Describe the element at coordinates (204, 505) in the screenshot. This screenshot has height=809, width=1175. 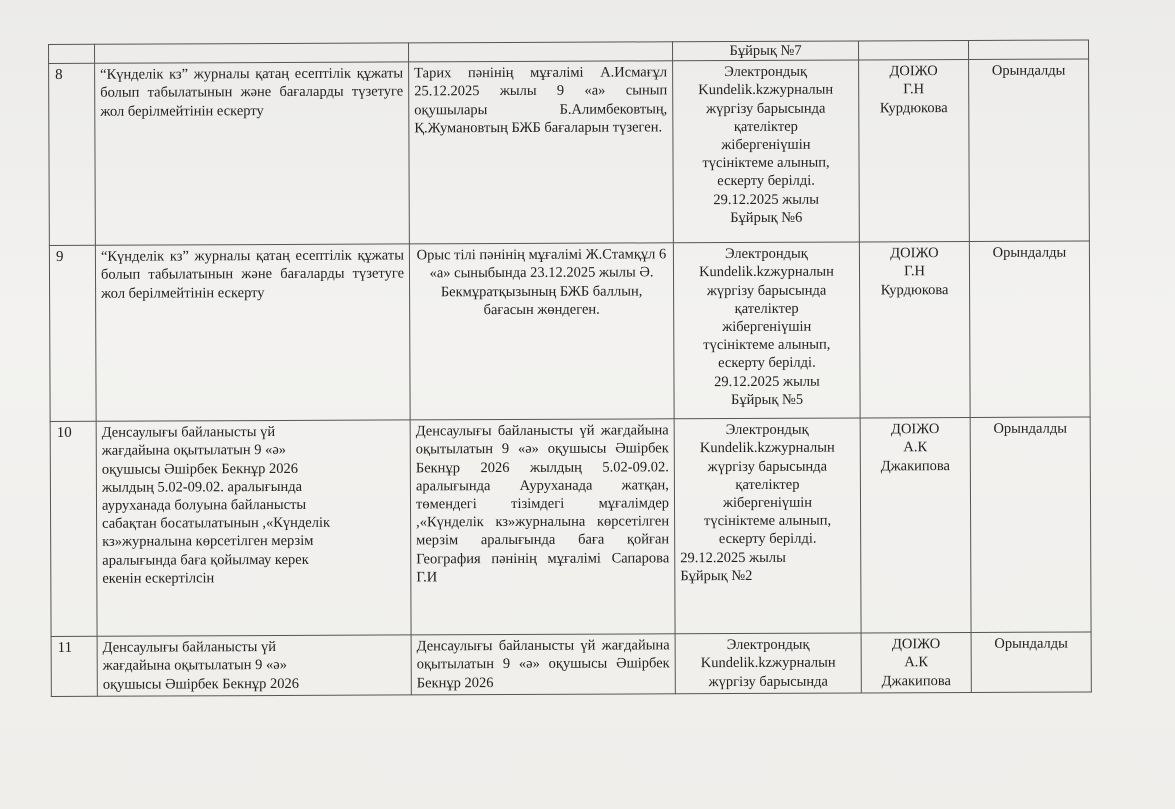
I see `task-line: ауруханада болуына байланысты` at that location.